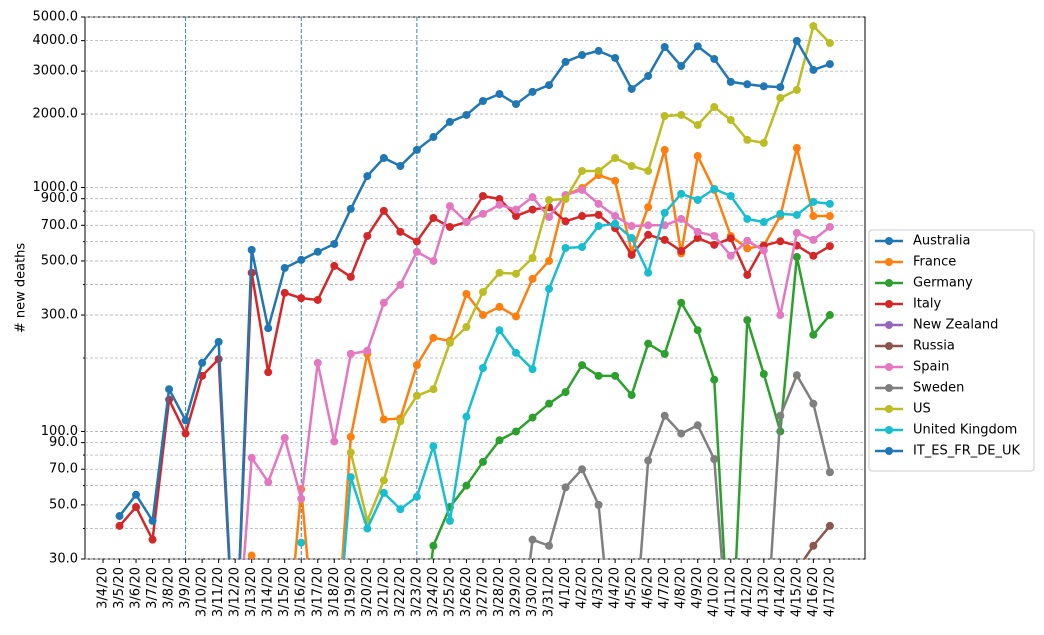 The height and width of the screenshot is (635, 1044). What do you see at coordinates (367, 592) in the screenshot?
I see `x-tick-label: 3/20/20` at bounding box center [367, 592].